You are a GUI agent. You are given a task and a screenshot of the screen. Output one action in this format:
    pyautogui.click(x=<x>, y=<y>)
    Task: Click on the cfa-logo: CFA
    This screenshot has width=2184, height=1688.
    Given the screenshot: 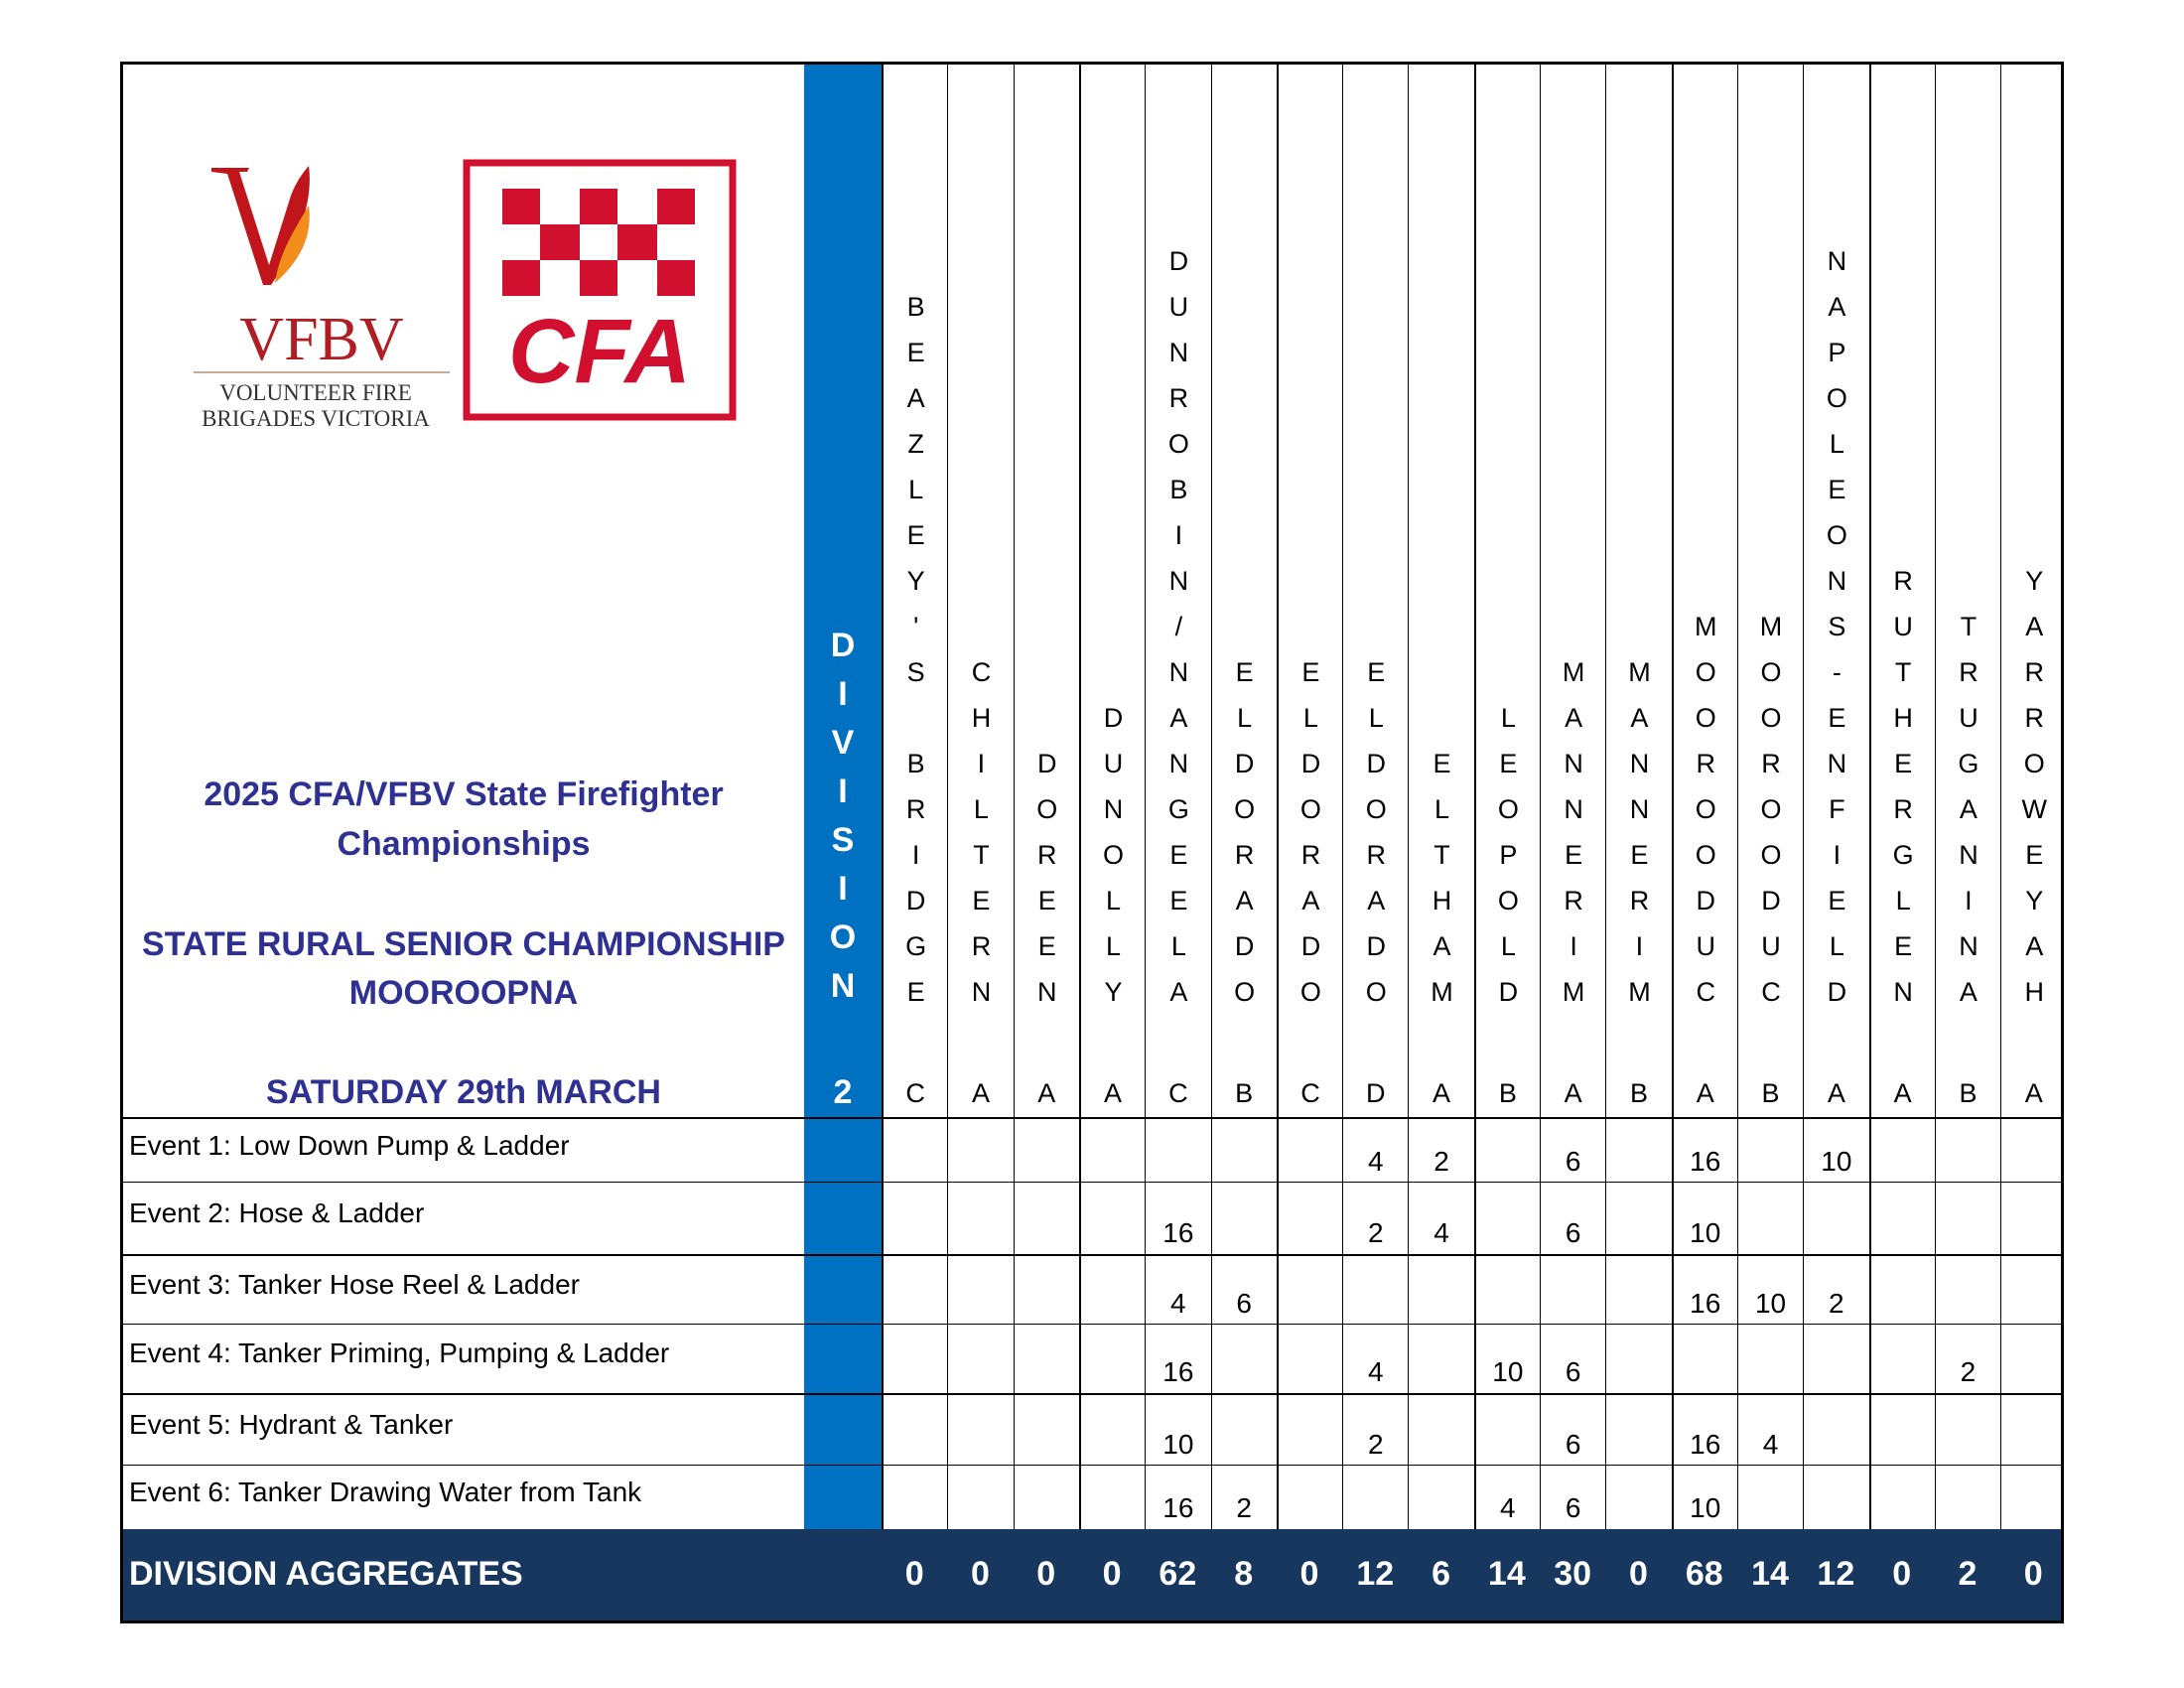 What is the action you would take?
    pyautogui.click(x=600, y=290)
    